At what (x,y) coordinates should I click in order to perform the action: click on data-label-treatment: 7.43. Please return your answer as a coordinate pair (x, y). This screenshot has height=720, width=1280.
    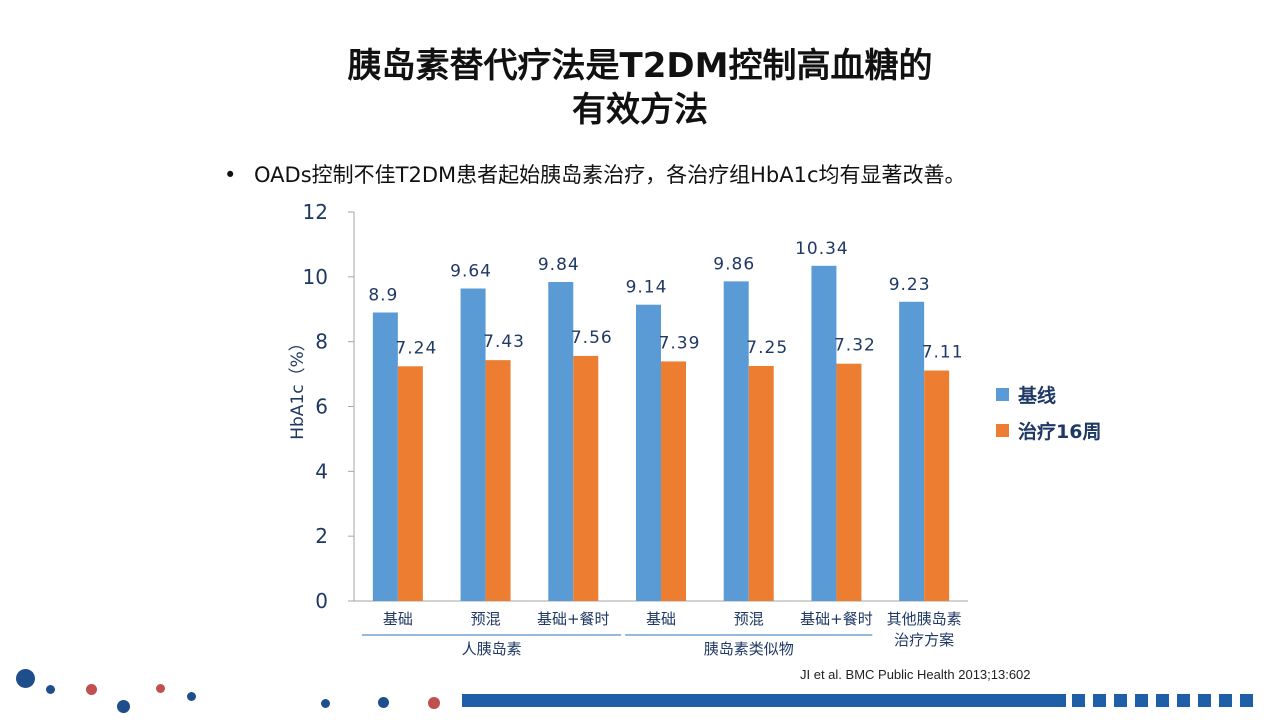
    Looking at the image, I should click on (504, 342).